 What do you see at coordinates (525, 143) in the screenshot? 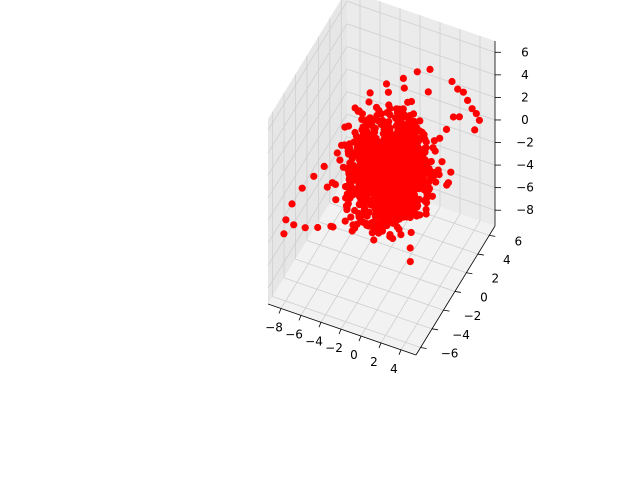
I see `z-tick-label: −2` at bounding box center [525, 143].